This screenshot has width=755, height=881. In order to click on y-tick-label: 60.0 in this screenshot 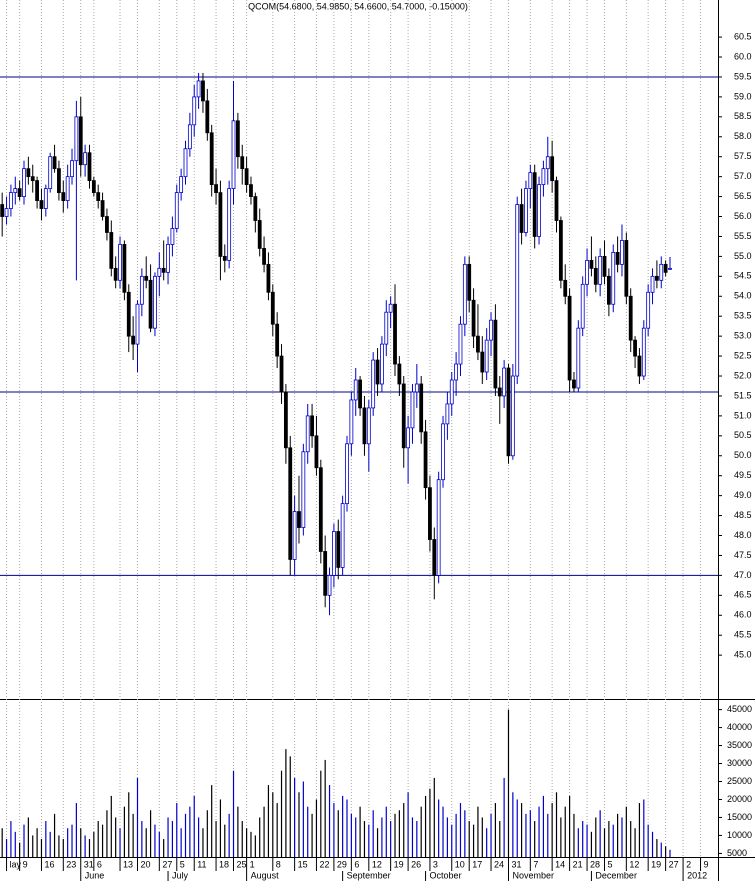, I will do `click(743, 56)`.